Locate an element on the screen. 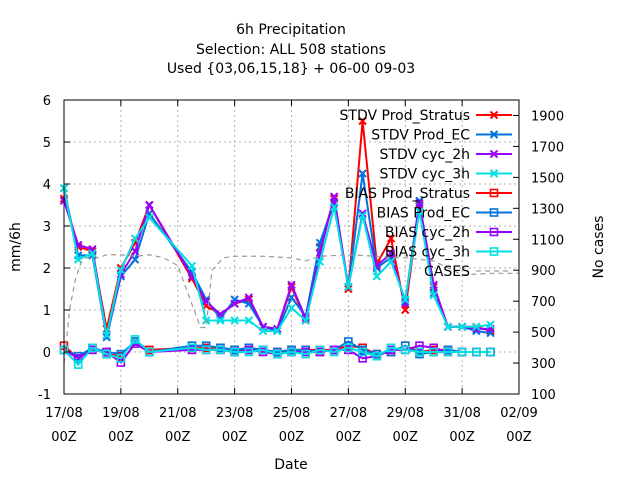 This screenshot has height=480, width=640. y-tick-label: 4 is located at coordinates (47, 185).